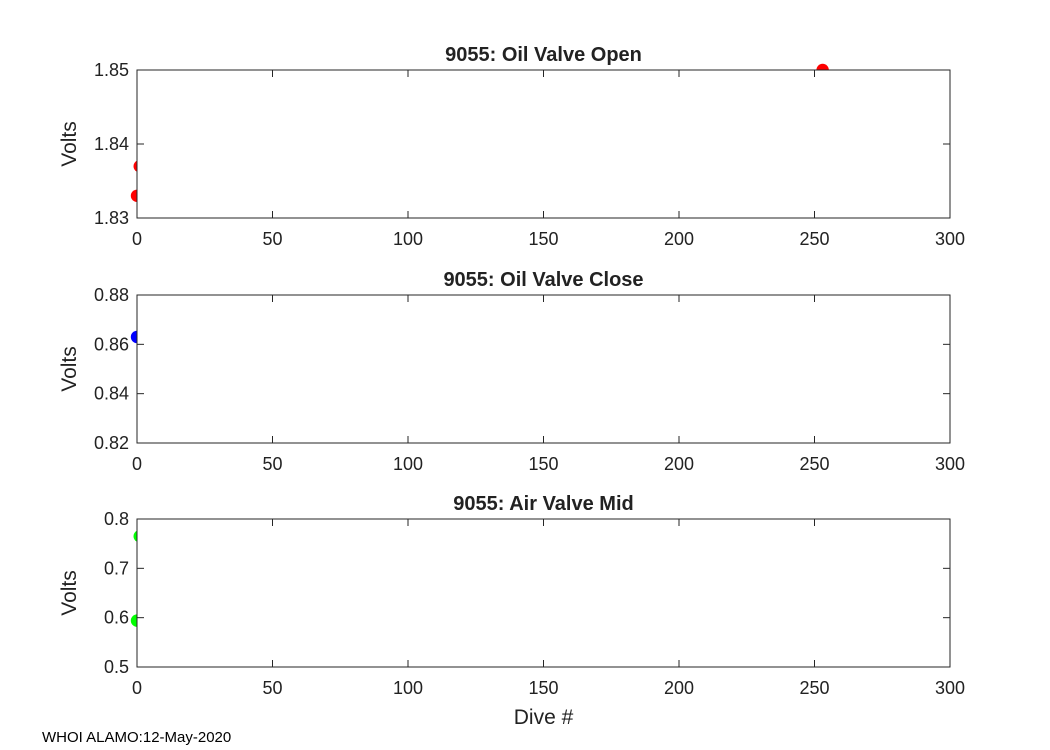  Describe the element at coordinates (111, 218) in the screenshot. I see `y-tick-label: 1.83` at that location.